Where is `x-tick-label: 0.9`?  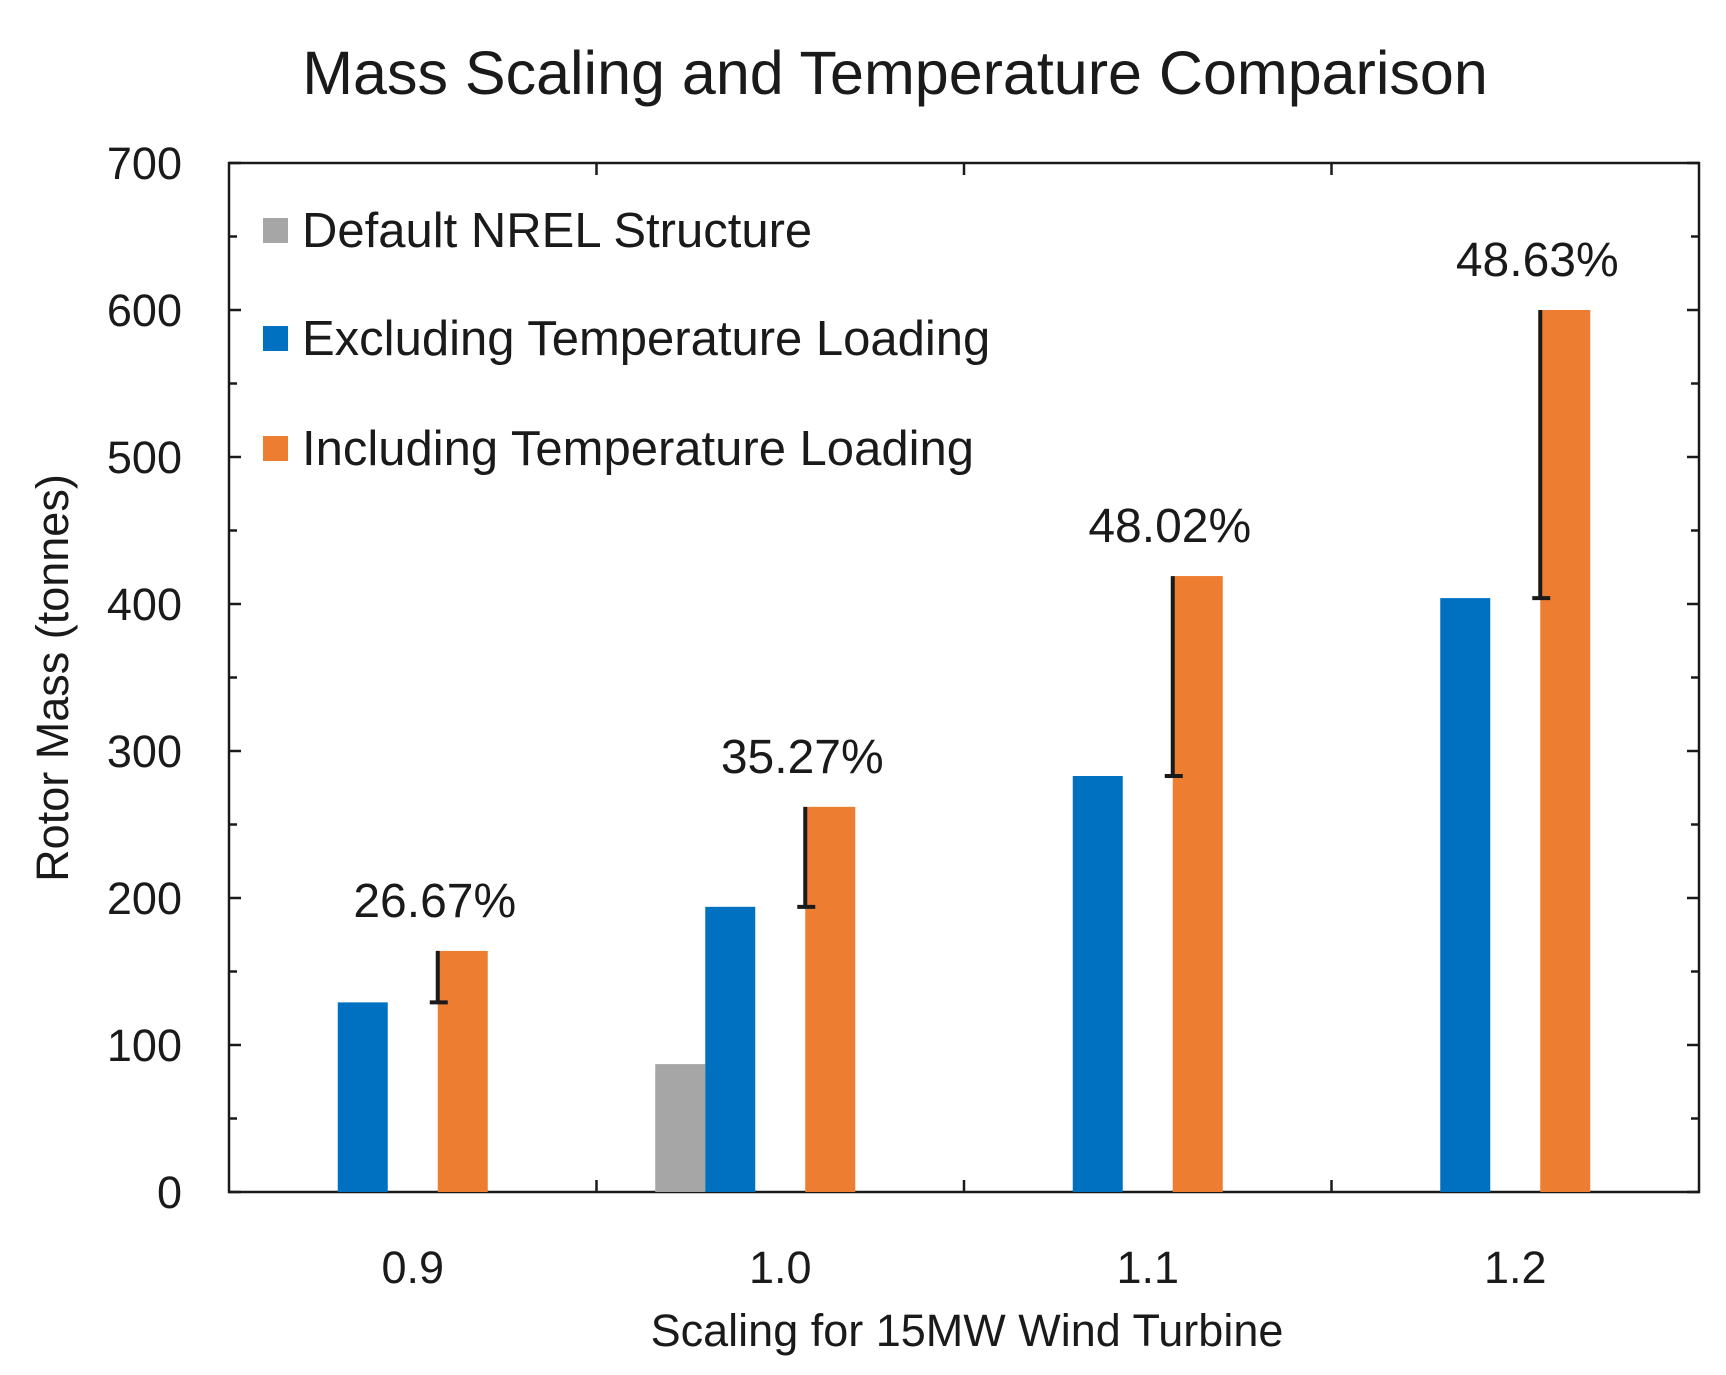 x-tick-label: 0.9 is located at coordinates (412, 1267).